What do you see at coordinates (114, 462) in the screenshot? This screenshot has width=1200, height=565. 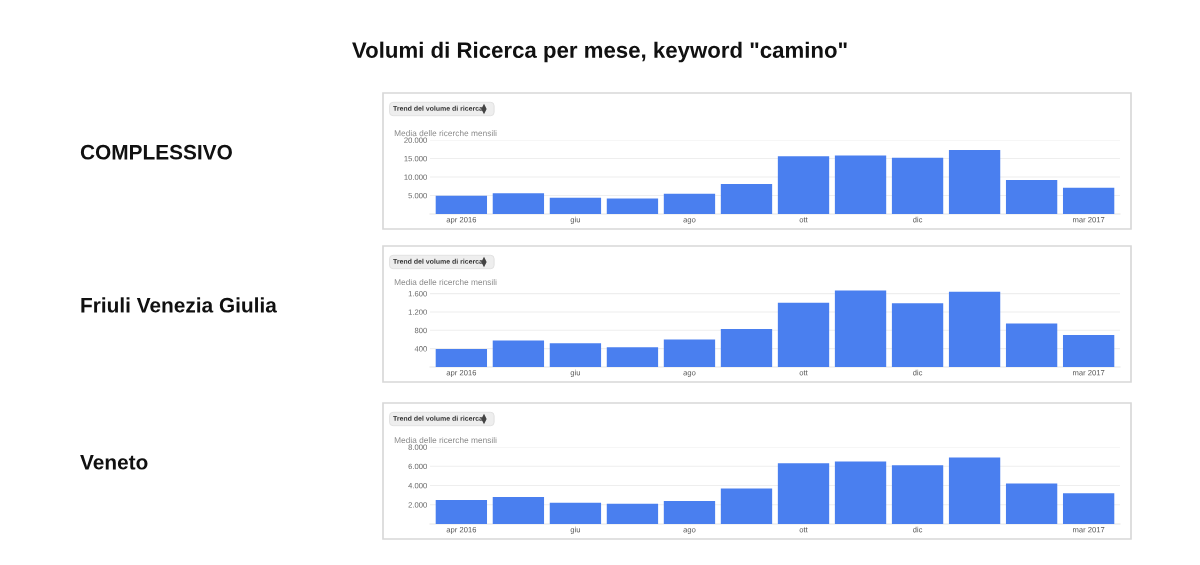 I see `y-axis-title: Veneto` at bounding box center [114, 462].